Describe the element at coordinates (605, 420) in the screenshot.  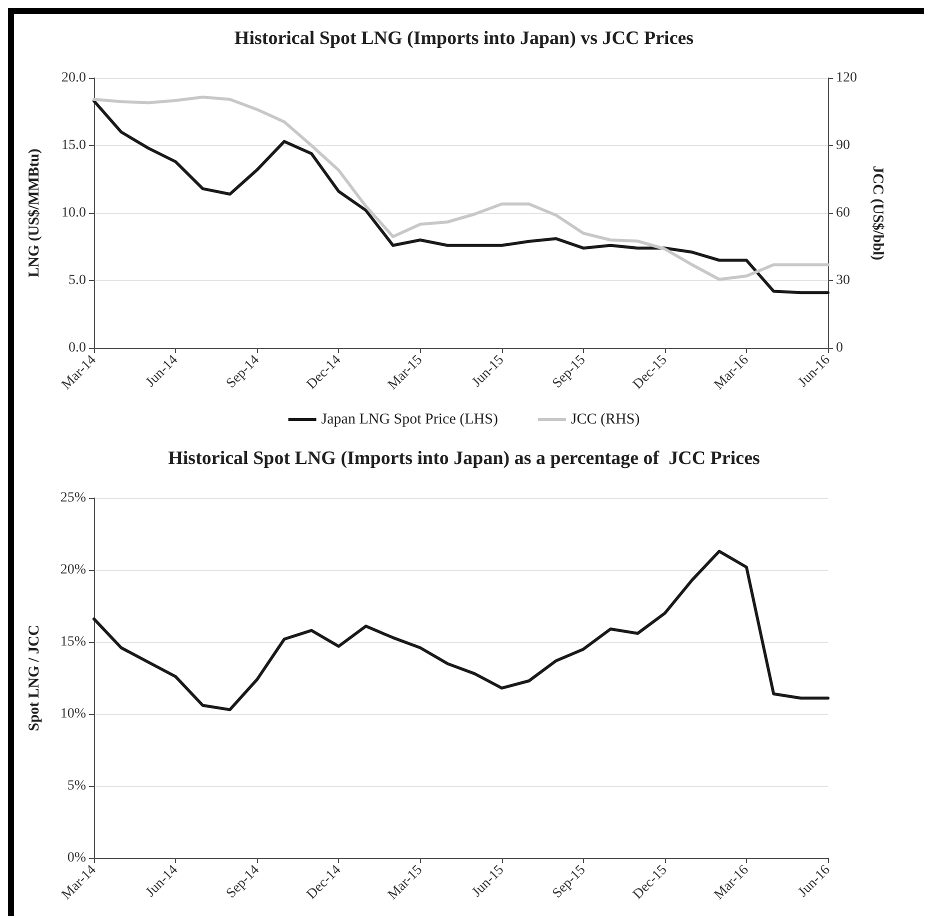
I see `legend-label: JCC (RHS)` at that location.